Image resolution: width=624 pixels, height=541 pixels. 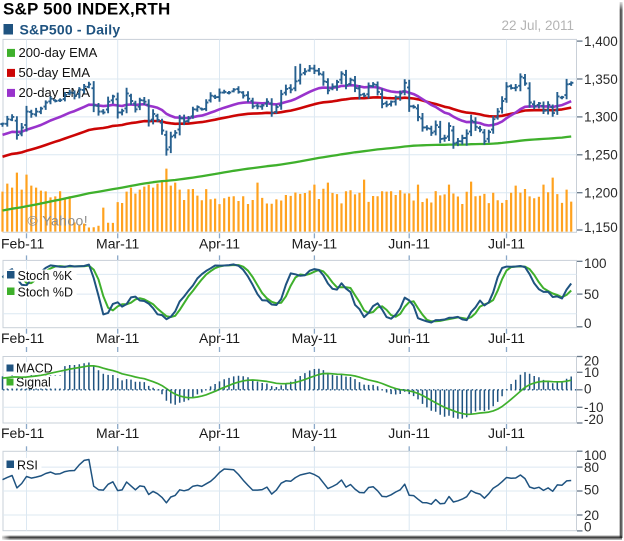 I want to click on svg-text: MACD, so click(x=34, y=369).